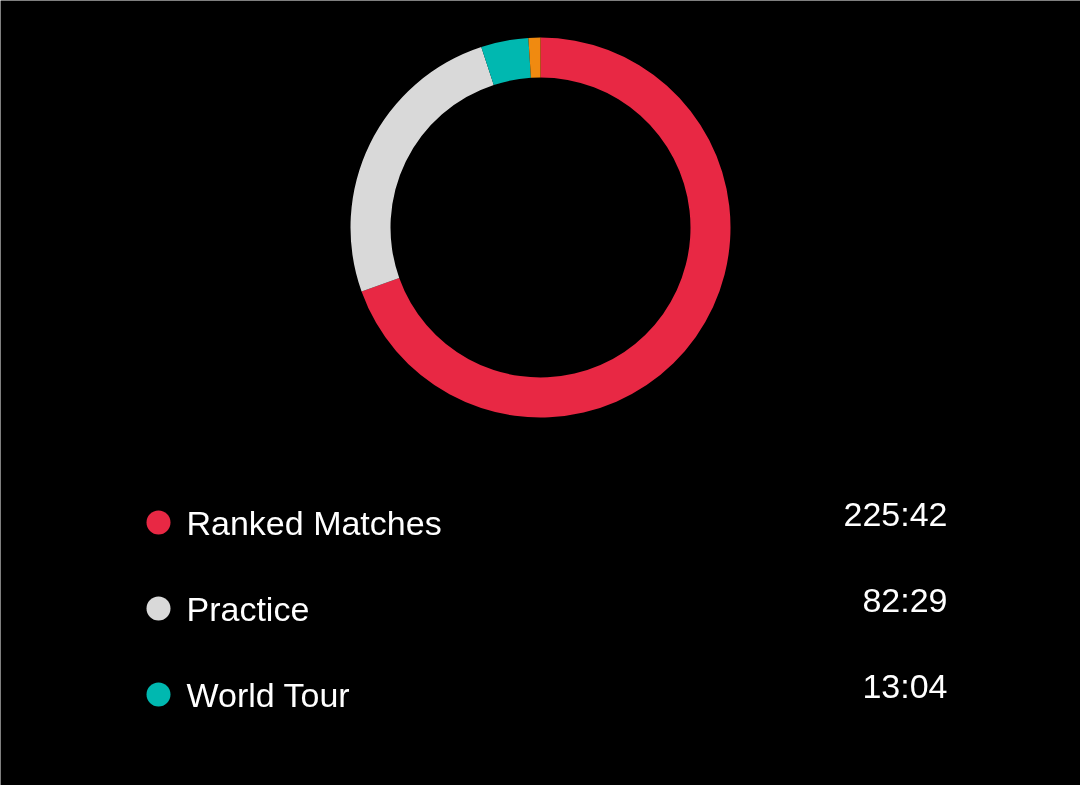 This screenshot has width=1080, height=785. I want to click on legend-label: World Tour, so click(268, 694).